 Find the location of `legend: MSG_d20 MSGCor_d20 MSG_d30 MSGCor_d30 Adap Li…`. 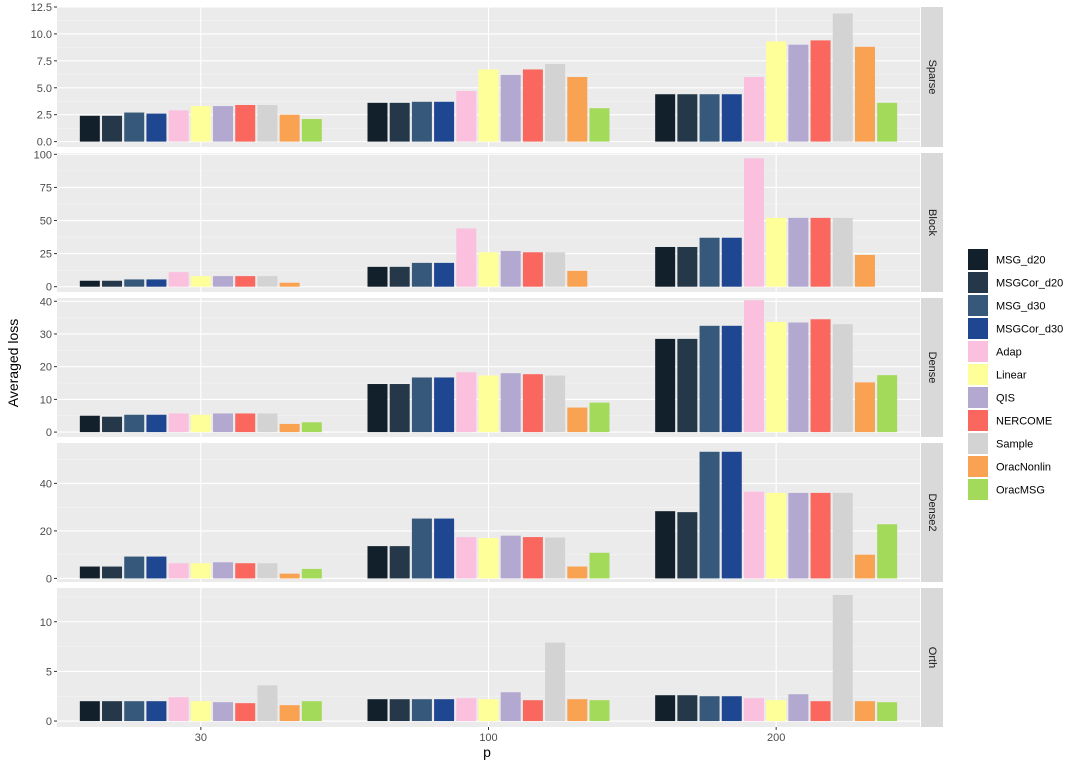

legend: MSG_d20 MSGCor_d20 MSG_d30 MSGCor_d30 Adap Li… is located at coordinates (1015, 374).